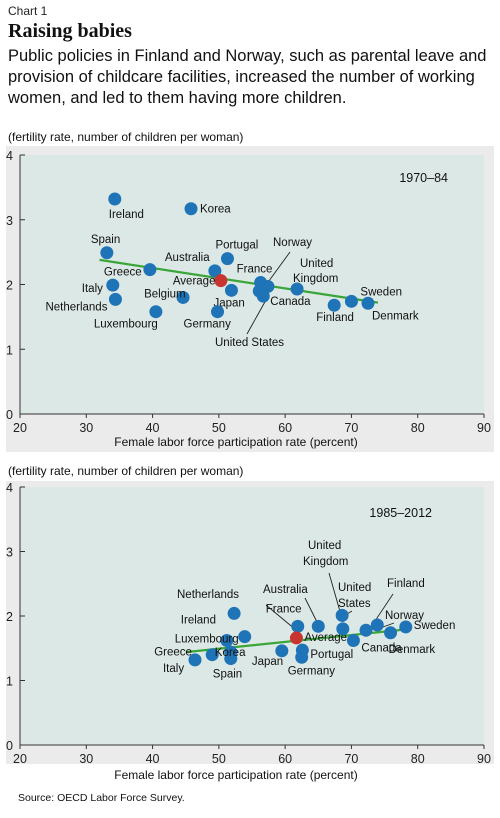 The height and width of the screenshot is (818, 500). I want to click on point-average, so click(221, 281).